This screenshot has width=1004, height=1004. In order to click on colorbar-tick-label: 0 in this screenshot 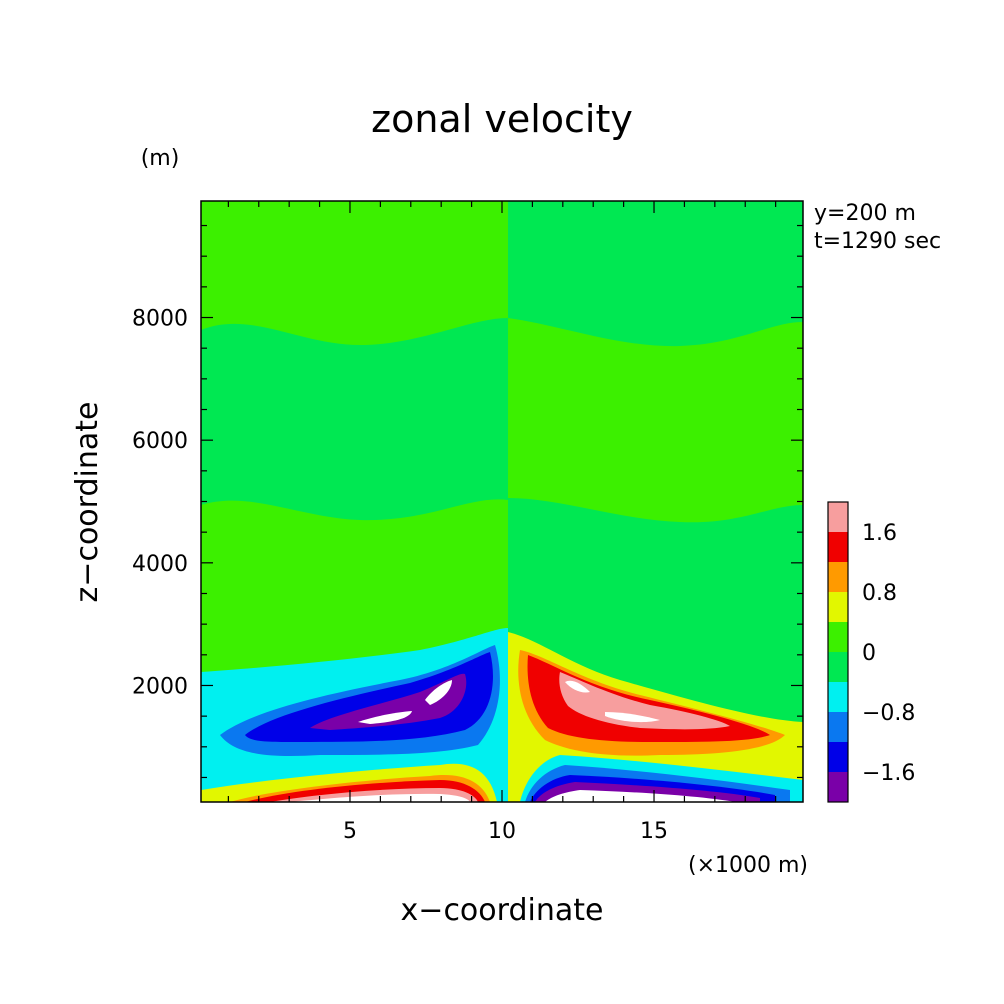, I will do `click(869, 653)`.